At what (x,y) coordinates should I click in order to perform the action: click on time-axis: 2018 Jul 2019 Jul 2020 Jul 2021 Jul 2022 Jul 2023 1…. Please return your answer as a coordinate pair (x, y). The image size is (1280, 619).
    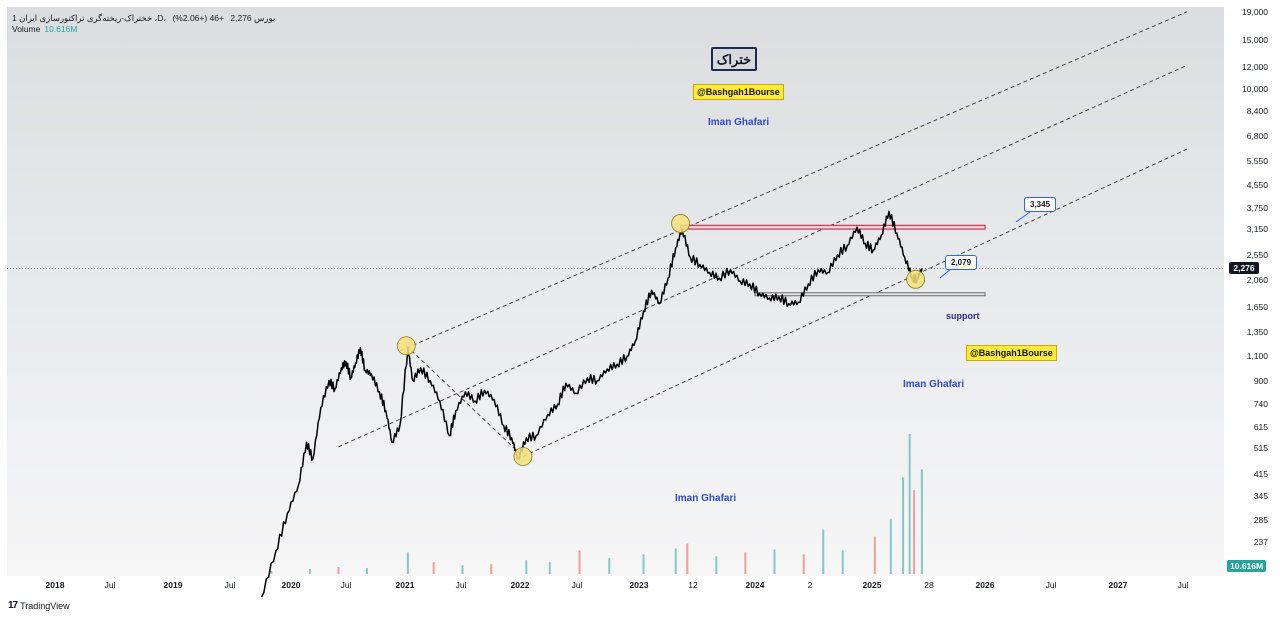
    Looking at the image, I should click on (615, 585).